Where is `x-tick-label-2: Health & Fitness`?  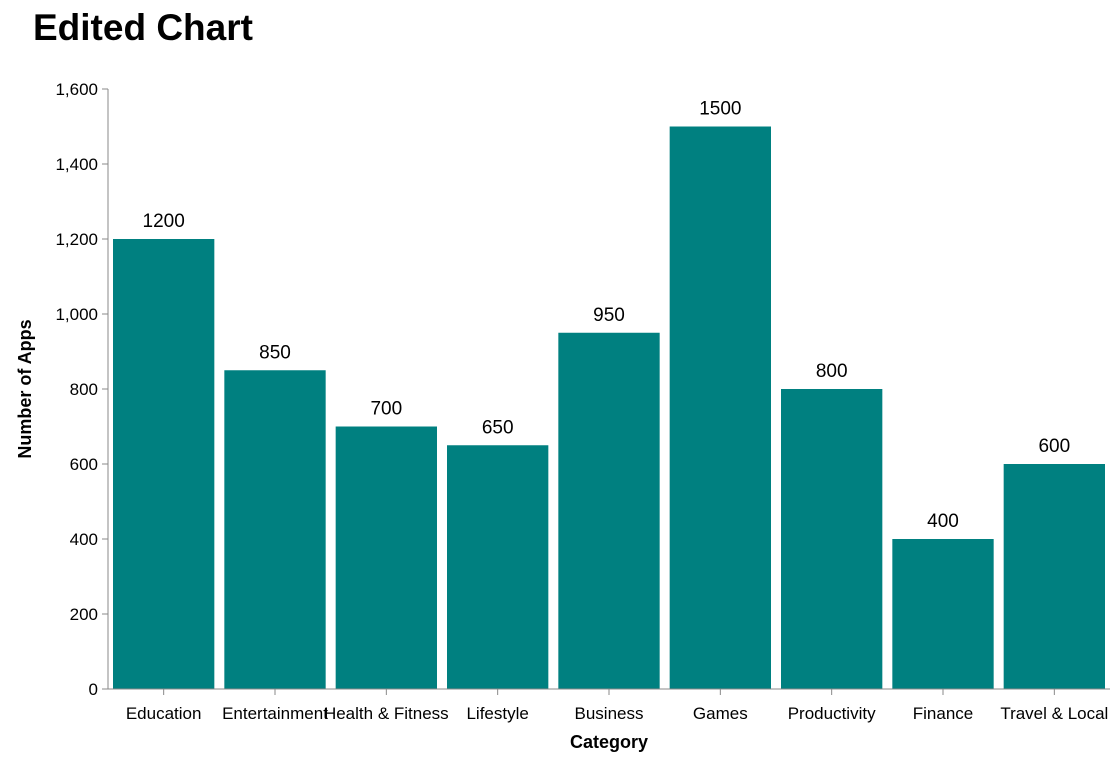
x-tick-label-2: Health & Fitness is located at coordinates (386, 713).